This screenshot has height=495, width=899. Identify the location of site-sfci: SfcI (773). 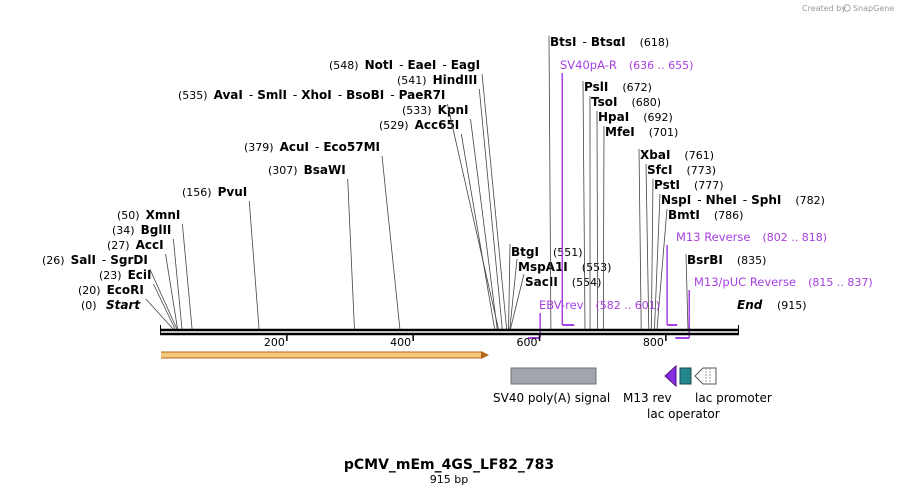
(680, 246).